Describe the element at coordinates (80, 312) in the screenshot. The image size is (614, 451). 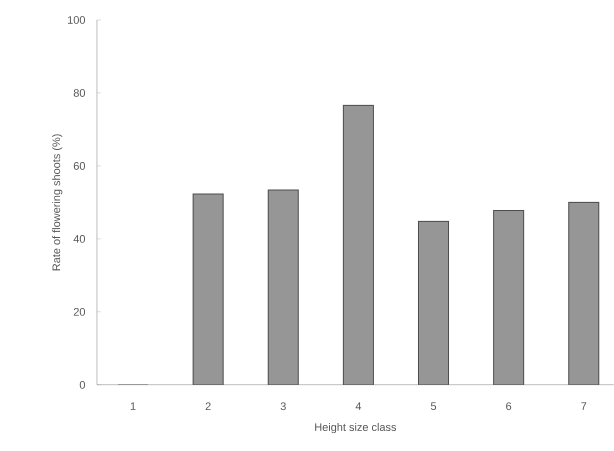
I see `y-tick-label: 20` at that location.